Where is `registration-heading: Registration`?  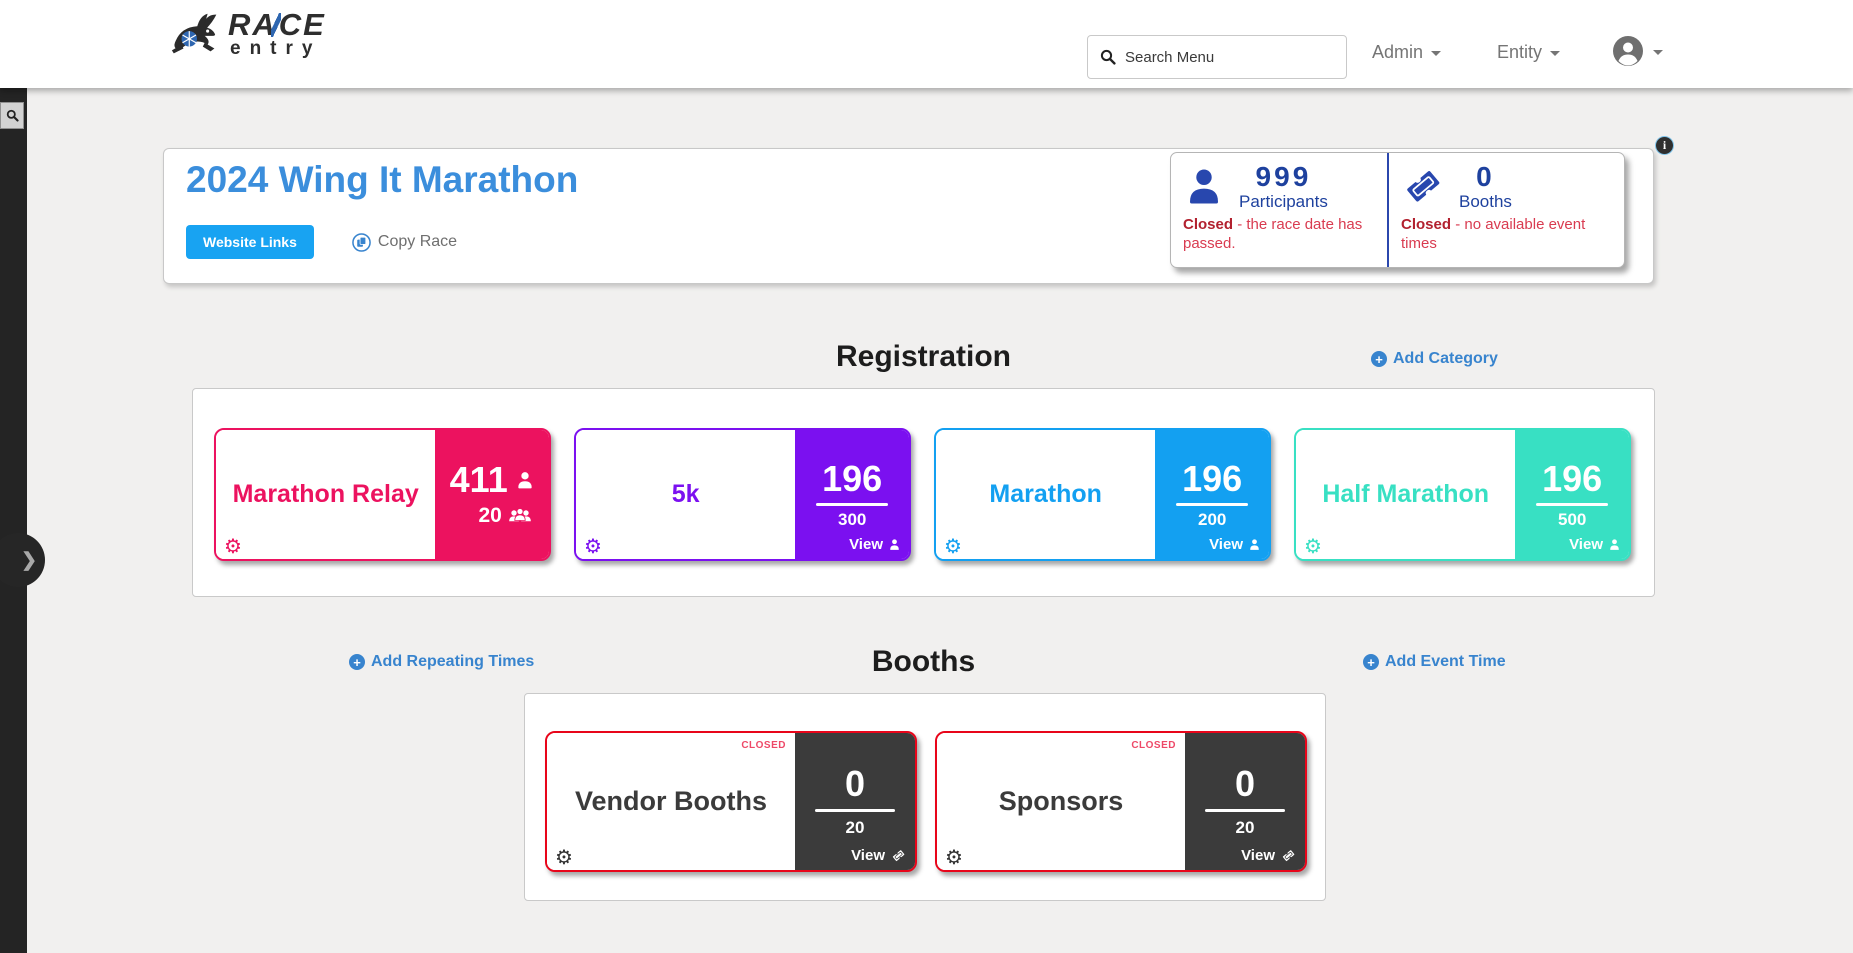 registration-heading: Registration is located at coordinates (923, 356).